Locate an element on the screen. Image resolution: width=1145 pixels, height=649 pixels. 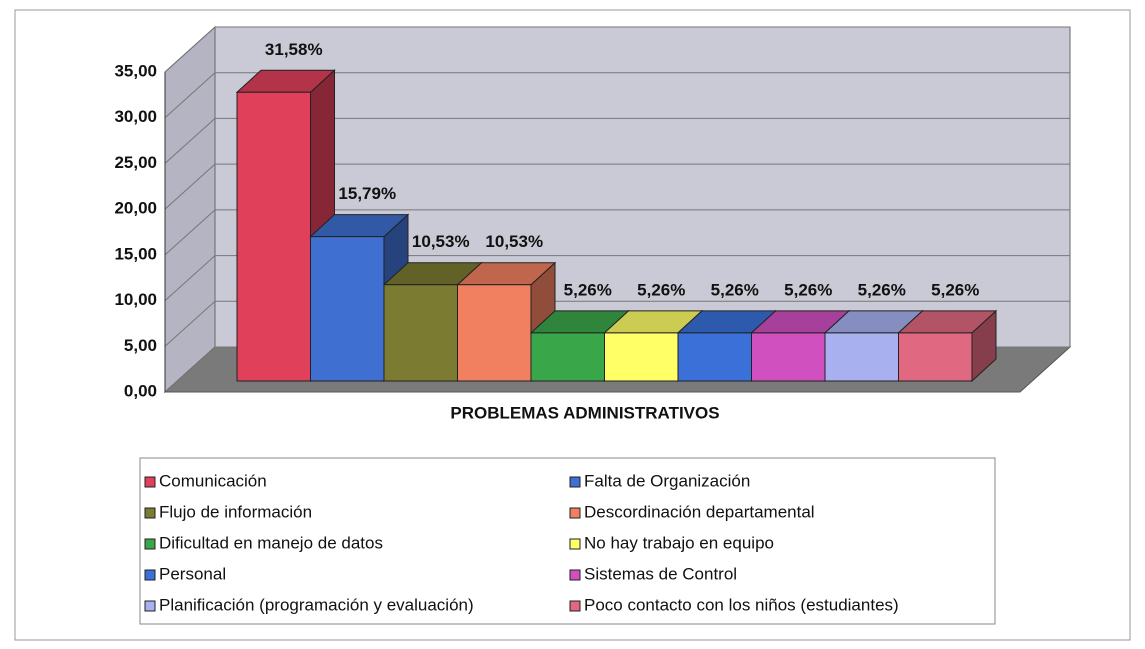
legend-label: Falta de Organización is located at coordinates (667, 480).